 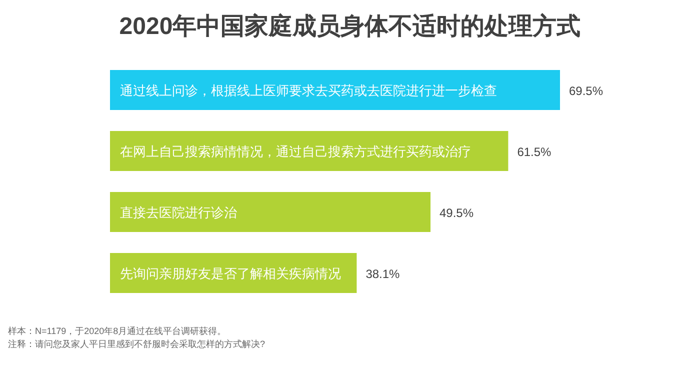 I want to click on y-tick-label: 先询问亲朋好友是否了解相关疾病情况, so click(x=230, y=273).